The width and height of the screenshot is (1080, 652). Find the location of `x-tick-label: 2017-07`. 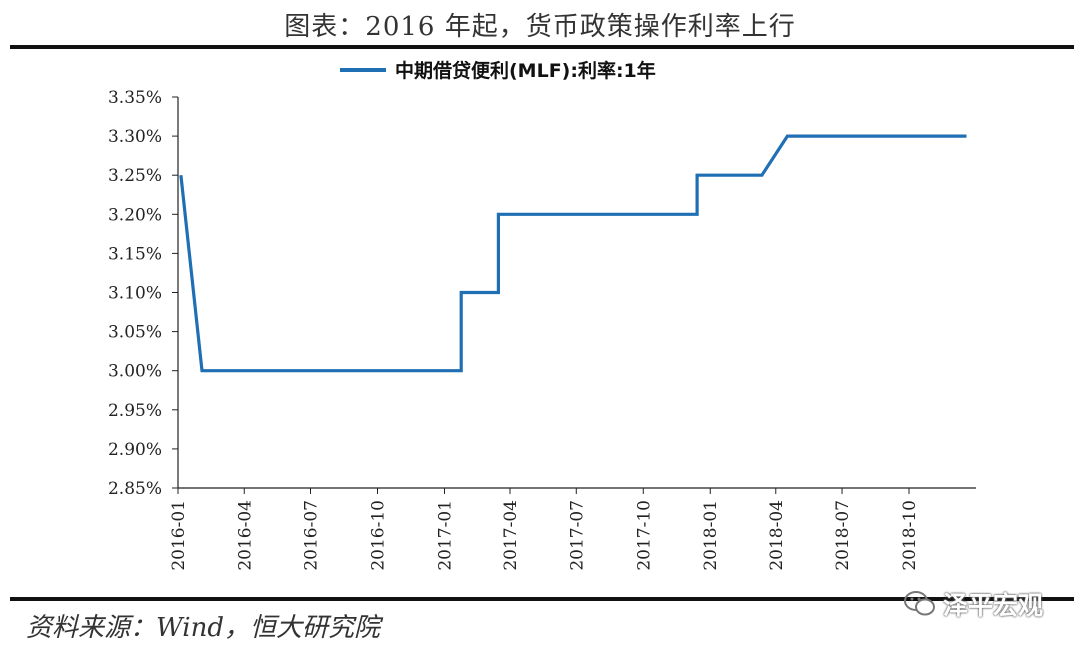

x-tick-label: 2017-07 is located at coordinates (577, 535).